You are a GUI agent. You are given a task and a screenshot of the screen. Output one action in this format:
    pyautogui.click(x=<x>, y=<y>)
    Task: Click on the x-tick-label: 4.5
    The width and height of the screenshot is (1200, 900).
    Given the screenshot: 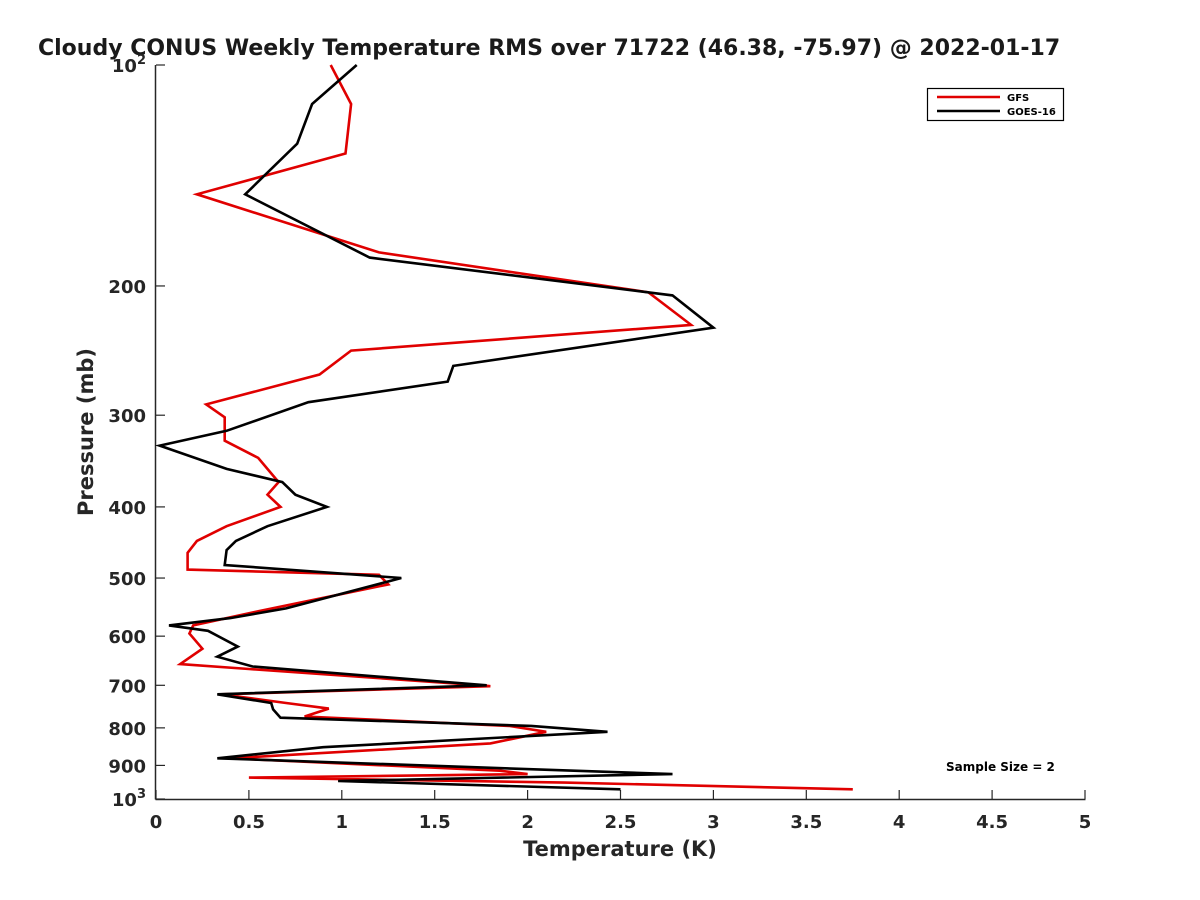 What is the action you would take?
    pyautogui.click(x=992, y=822)
    